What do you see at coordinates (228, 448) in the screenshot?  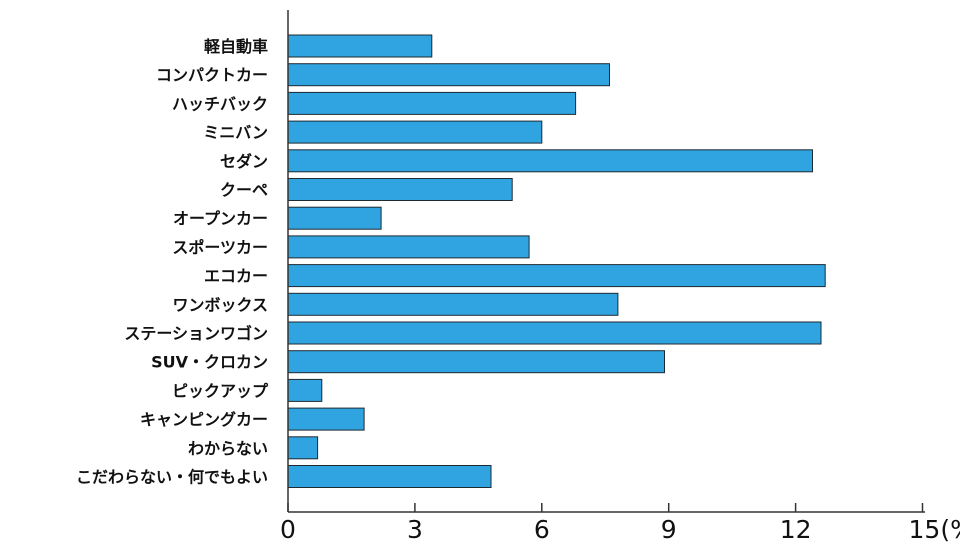 I see `category-label-14: わからない` at bounding box center [228, 448].